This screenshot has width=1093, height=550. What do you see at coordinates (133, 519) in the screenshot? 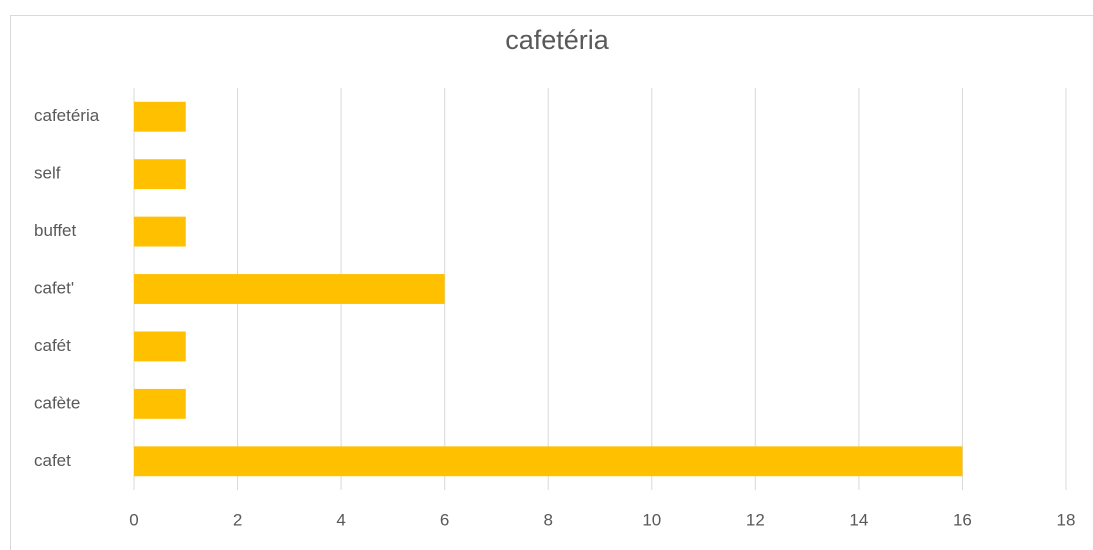
I see `x-tick-label: 0` at bounding box center [133, 519].